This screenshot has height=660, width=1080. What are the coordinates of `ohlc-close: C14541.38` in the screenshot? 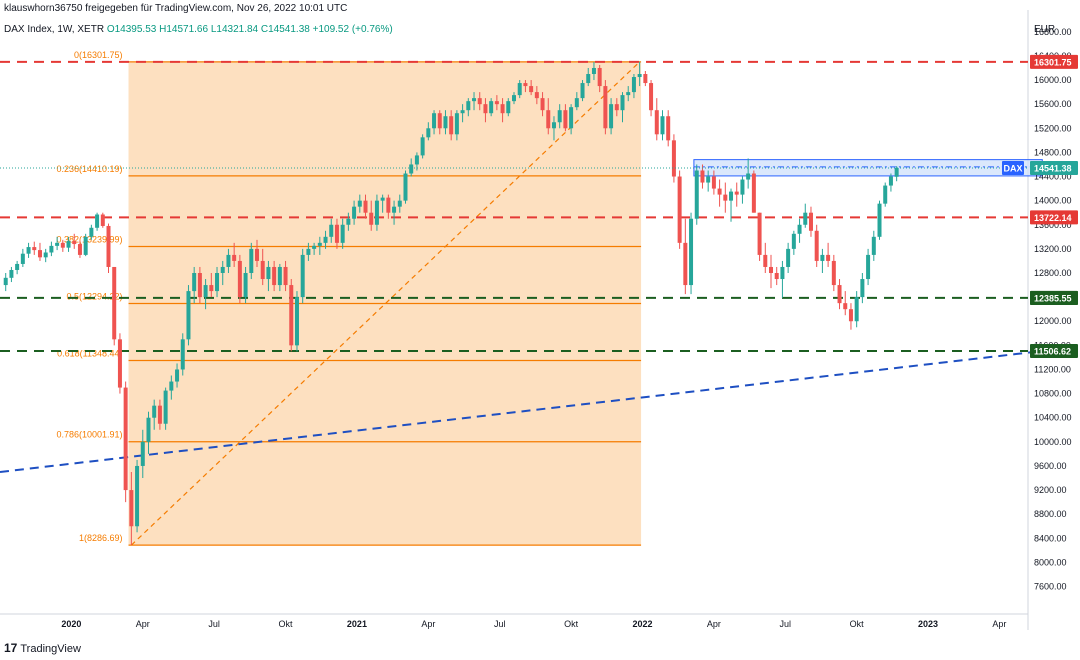 It's located at (285, 29).